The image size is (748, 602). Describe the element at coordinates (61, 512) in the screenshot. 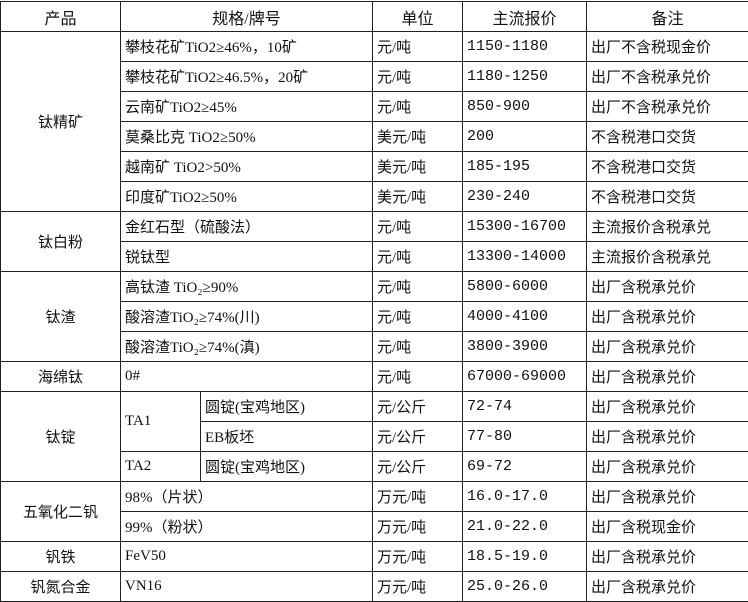

I see `product-cell: 五氧化二钒` at that location.